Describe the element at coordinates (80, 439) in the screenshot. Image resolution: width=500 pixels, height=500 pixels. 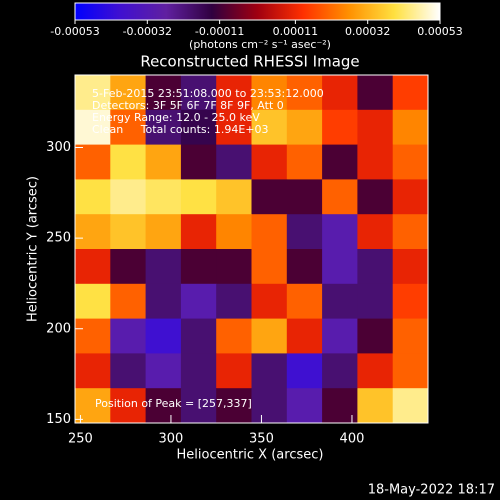
I see `x-tick-label: 250` at that location.